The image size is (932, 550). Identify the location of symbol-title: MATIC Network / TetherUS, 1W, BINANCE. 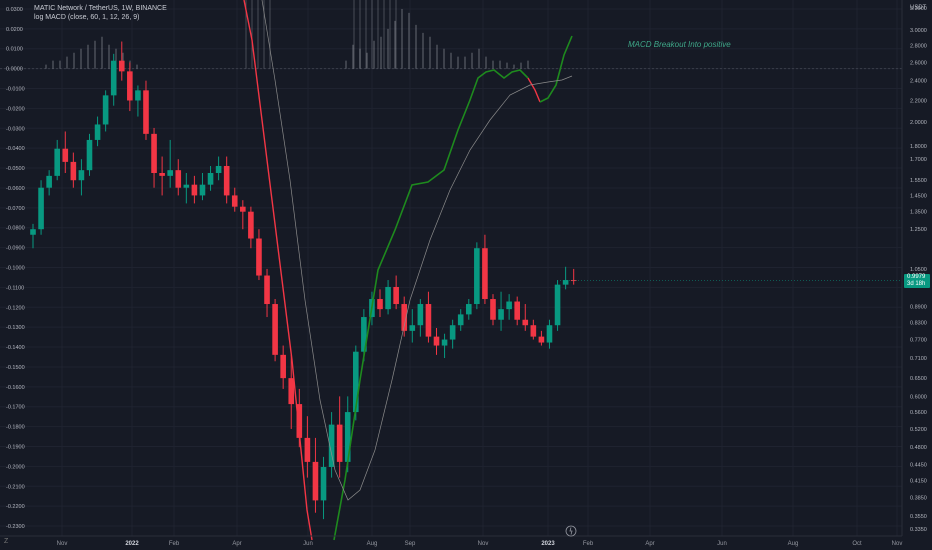
(100, 8).